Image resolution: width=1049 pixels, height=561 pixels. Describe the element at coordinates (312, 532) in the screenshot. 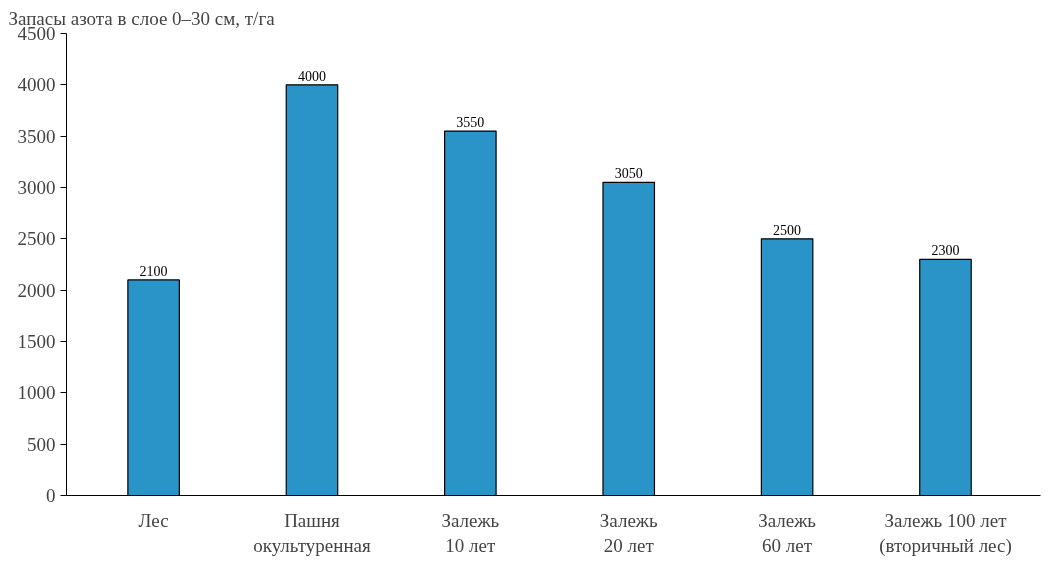

I see `x-tick-label: Пашня окультуренная` at that location.